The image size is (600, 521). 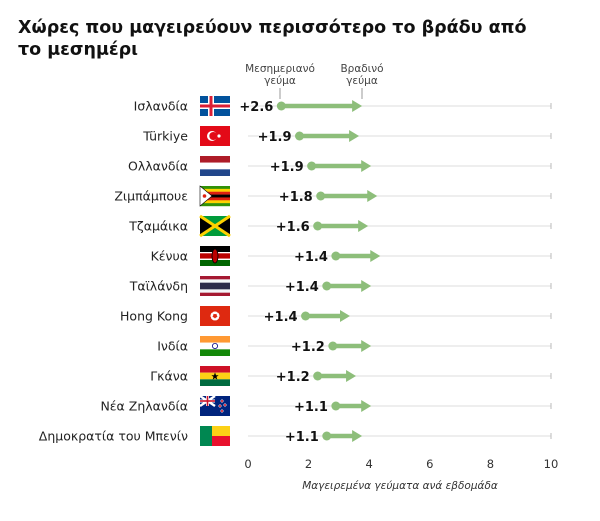 I want to click on x-tick-label: 2, so click(x=308, y=464).